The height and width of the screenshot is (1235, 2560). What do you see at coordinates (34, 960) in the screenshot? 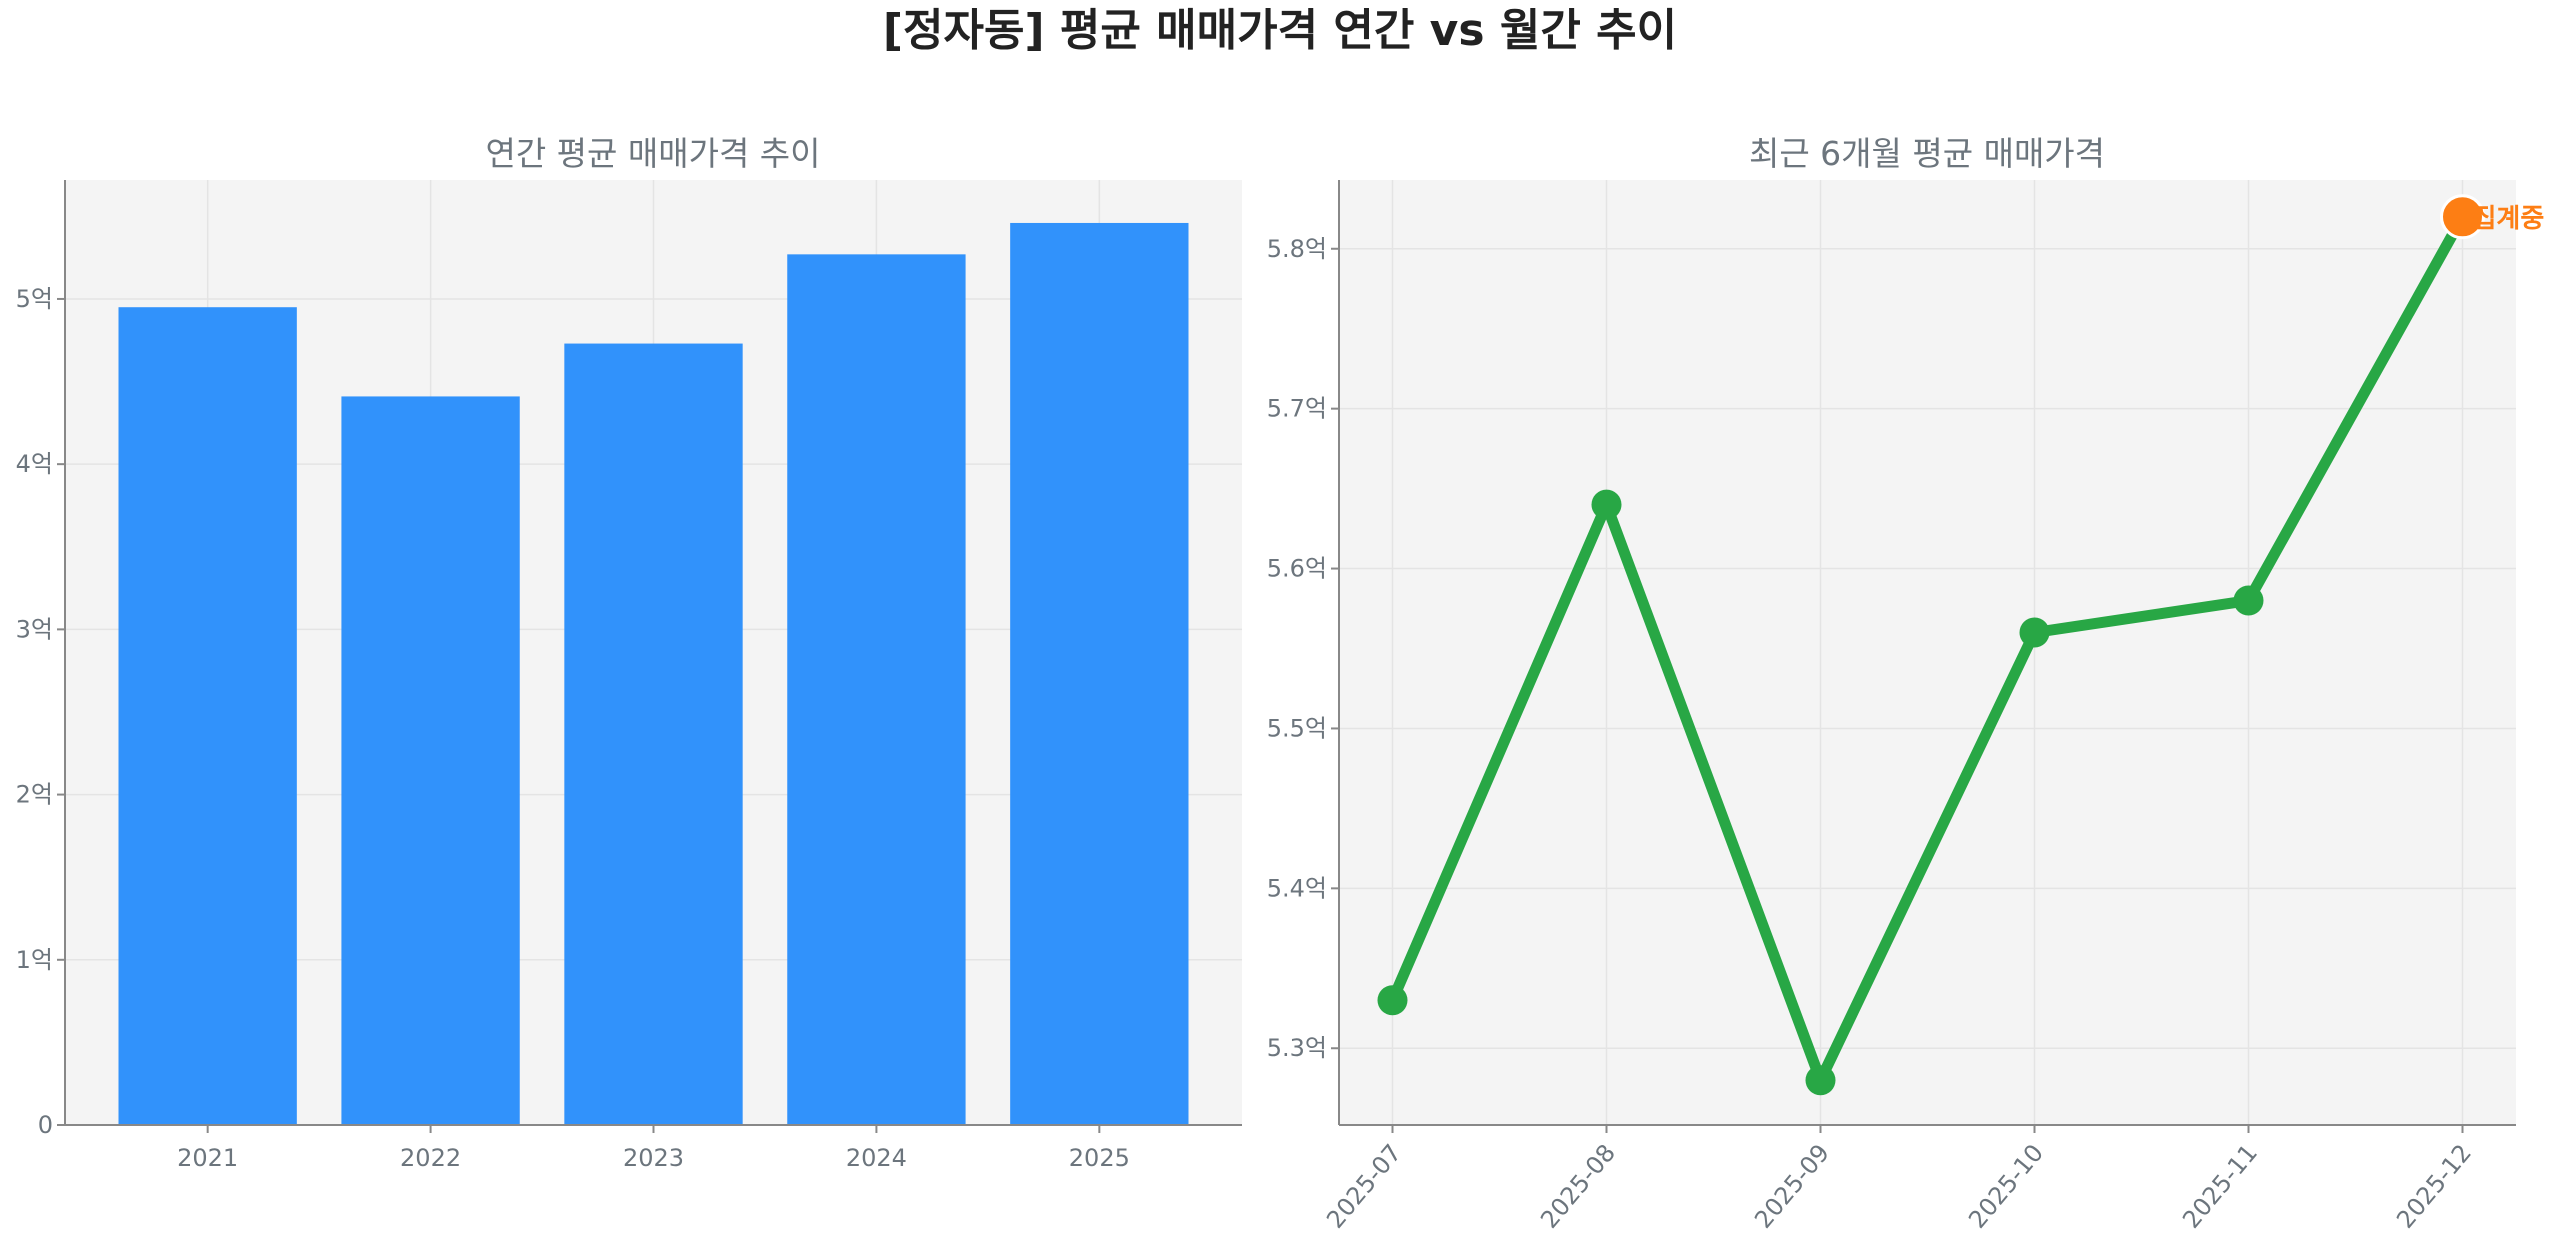
I see `y-tick-label: 1억` at bounding box center [34, 960].